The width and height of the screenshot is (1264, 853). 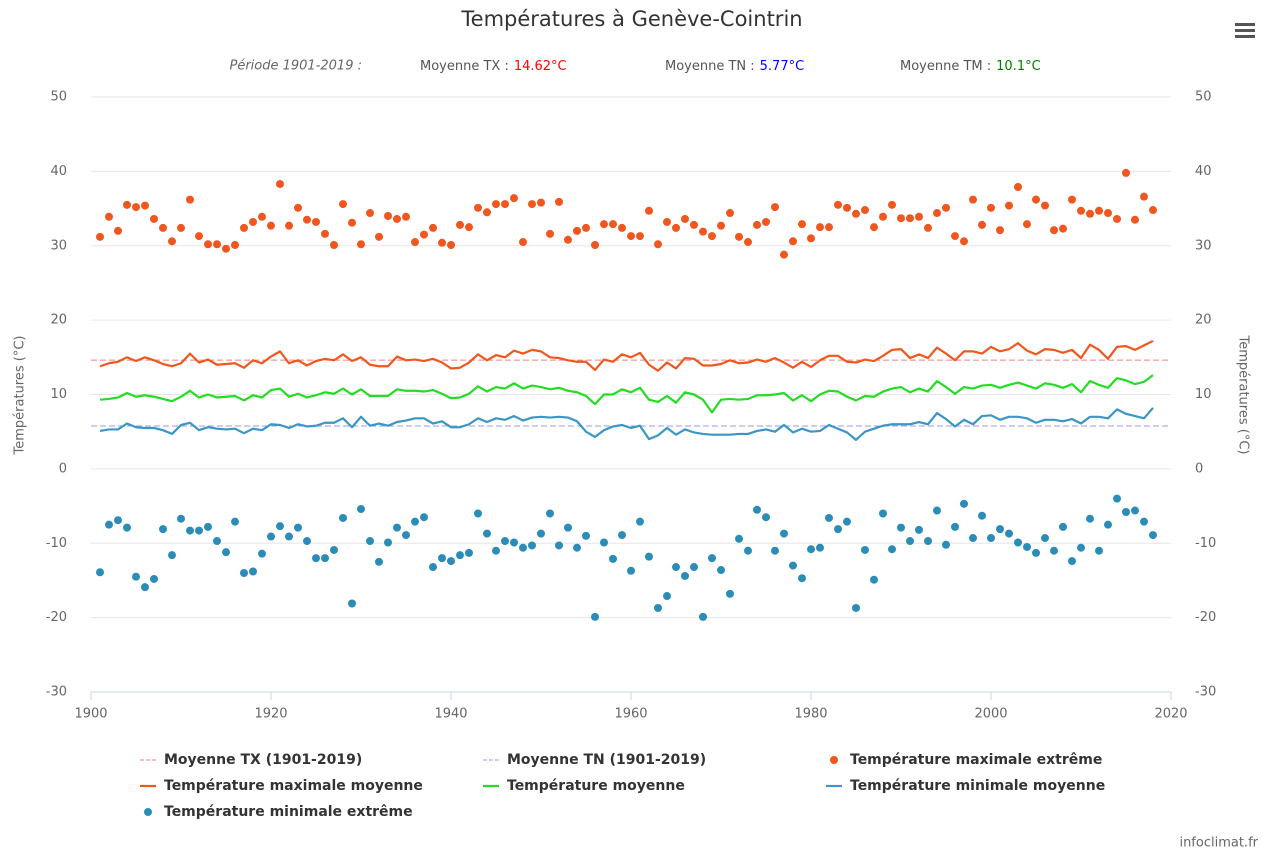 I want to click on legend-item: Température minimale moyenne, so click(x=965, y=786).